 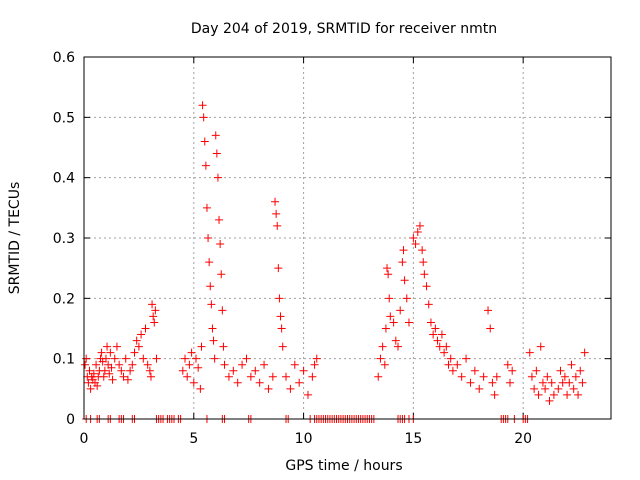 What do you see at coordinates (64, 239) in the screenshot?
I see `y-tick-label: 0.3` at bounding box center [64, 239].